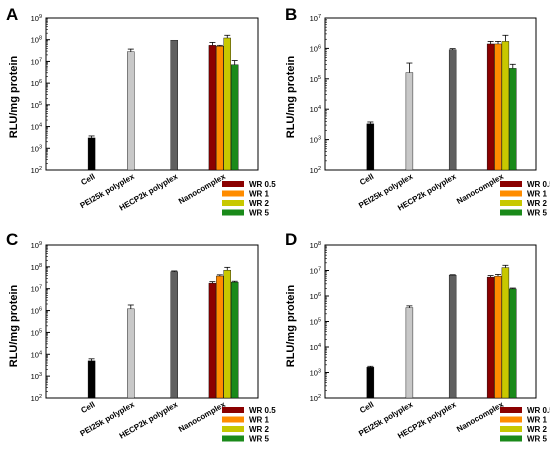 Image resolution: width=550 pixels, height=455 pixels. What do you see at coordinates (291, 239) in the screenshot?
I see `panel-letter: D` at bounding box center [291, 239].